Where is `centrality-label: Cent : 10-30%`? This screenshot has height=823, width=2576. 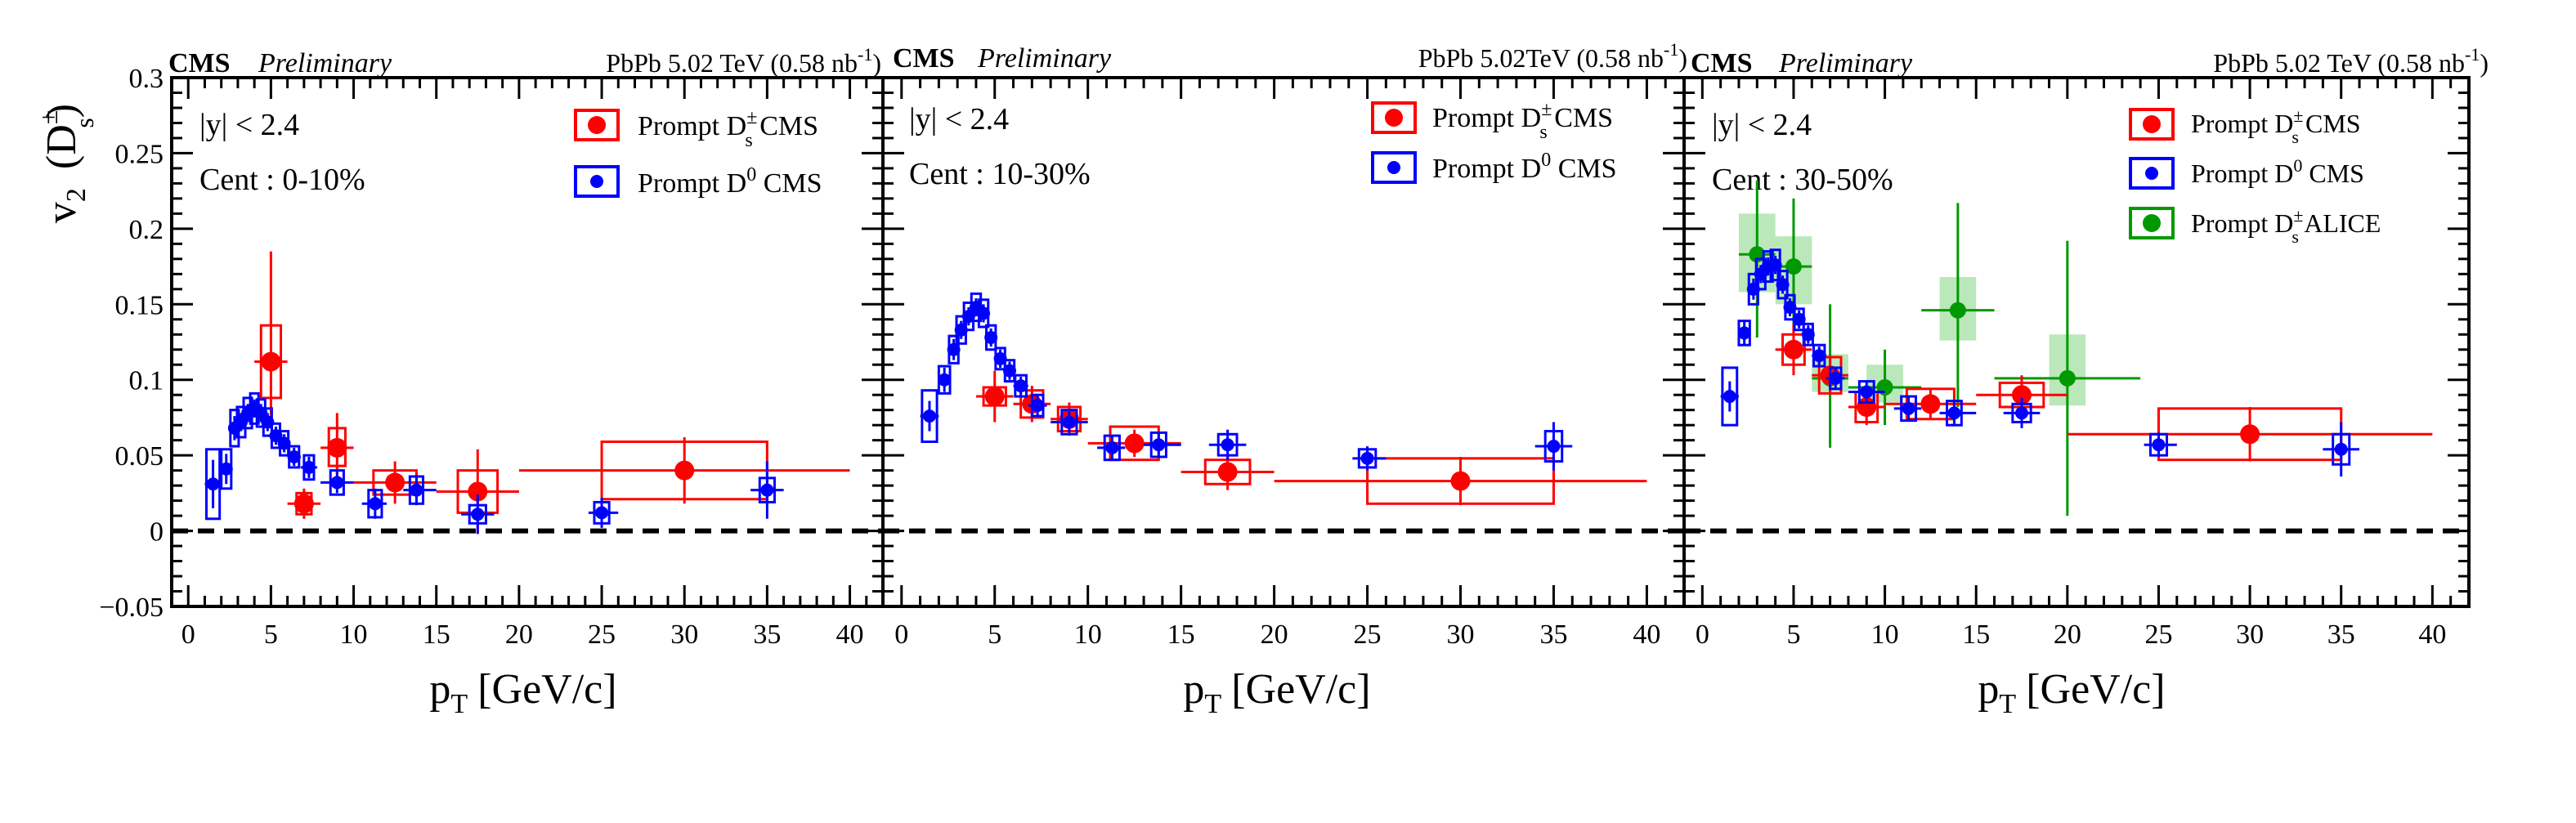 centrality-label: Cent : 10-30% is located at coordinates (1000, 174).